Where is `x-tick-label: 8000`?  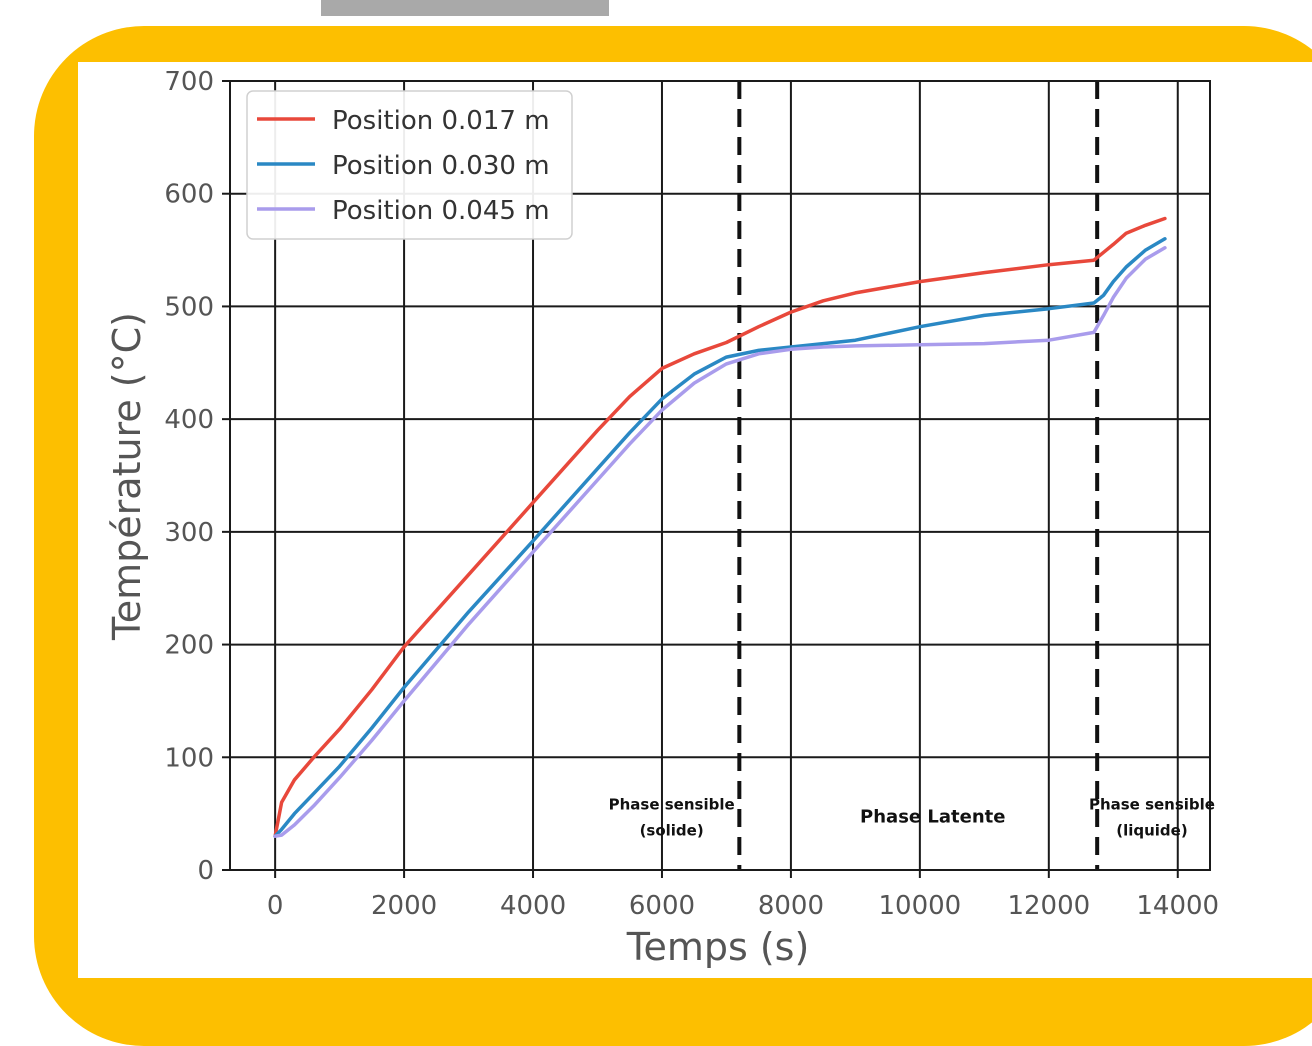 x-tick-label: 8000 is located at coordinates (791, 906).